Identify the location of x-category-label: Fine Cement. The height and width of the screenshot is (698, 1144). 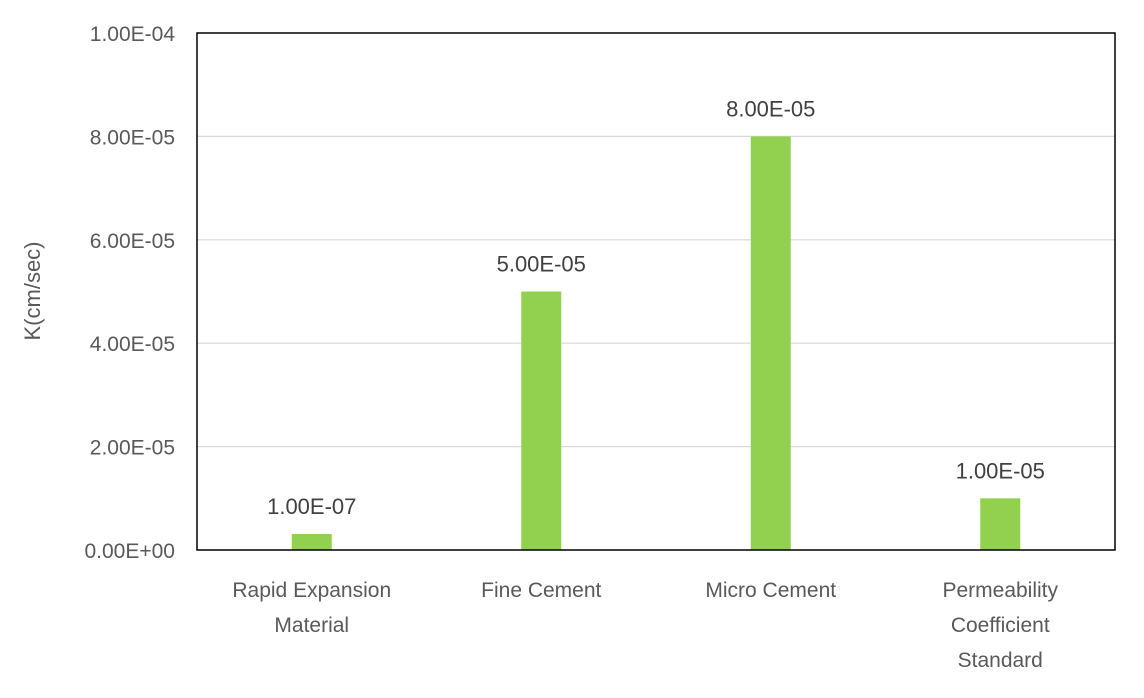
(541, 590).